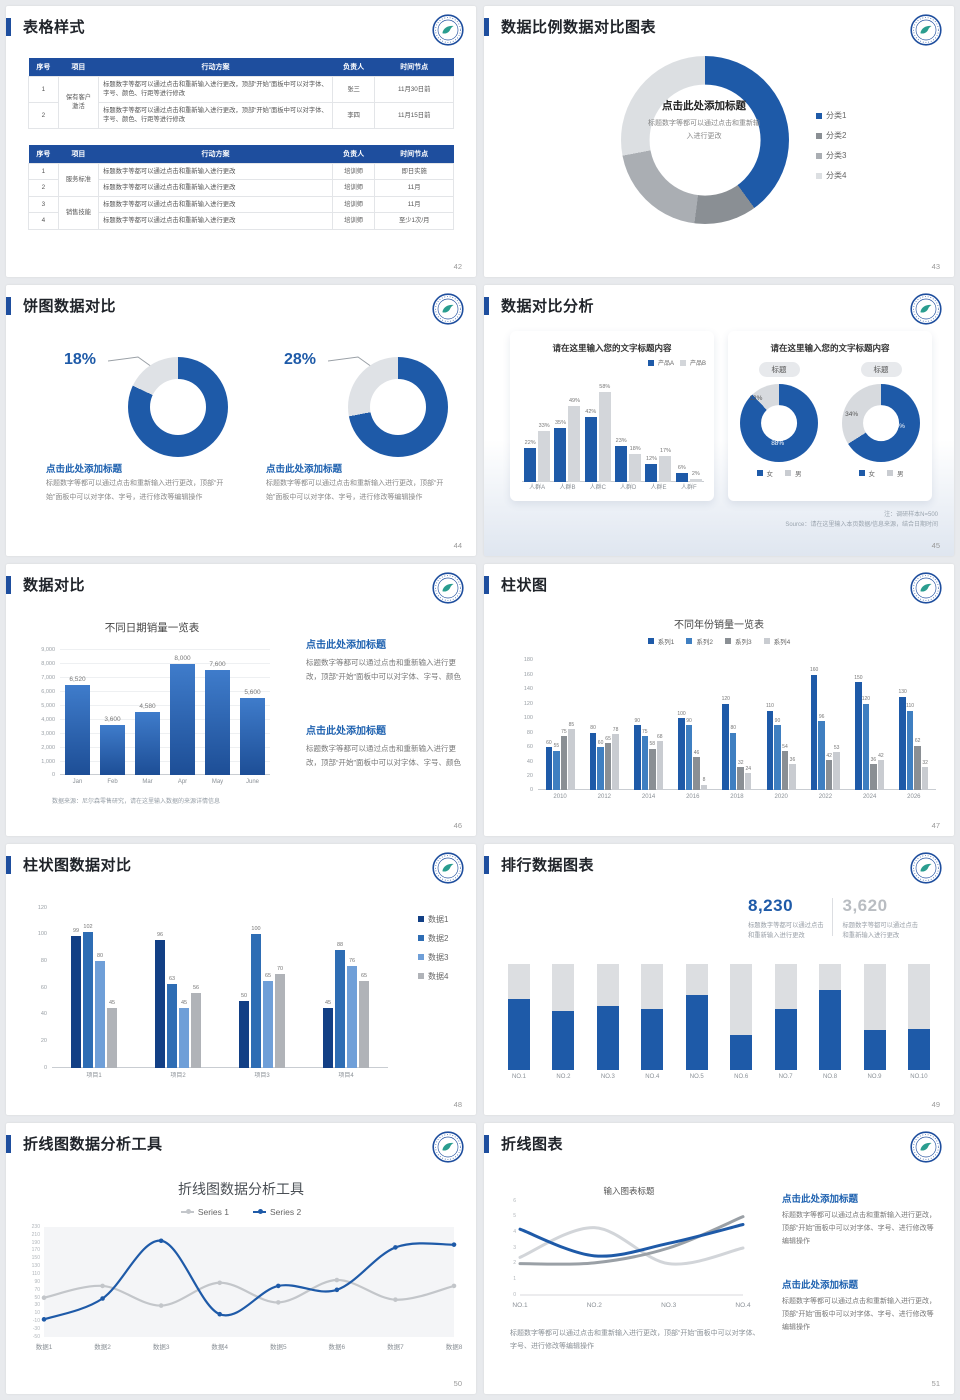 The height and width of the screenshot is (1400, 960). I want to click on category-label: 2020, so click(781, 797).